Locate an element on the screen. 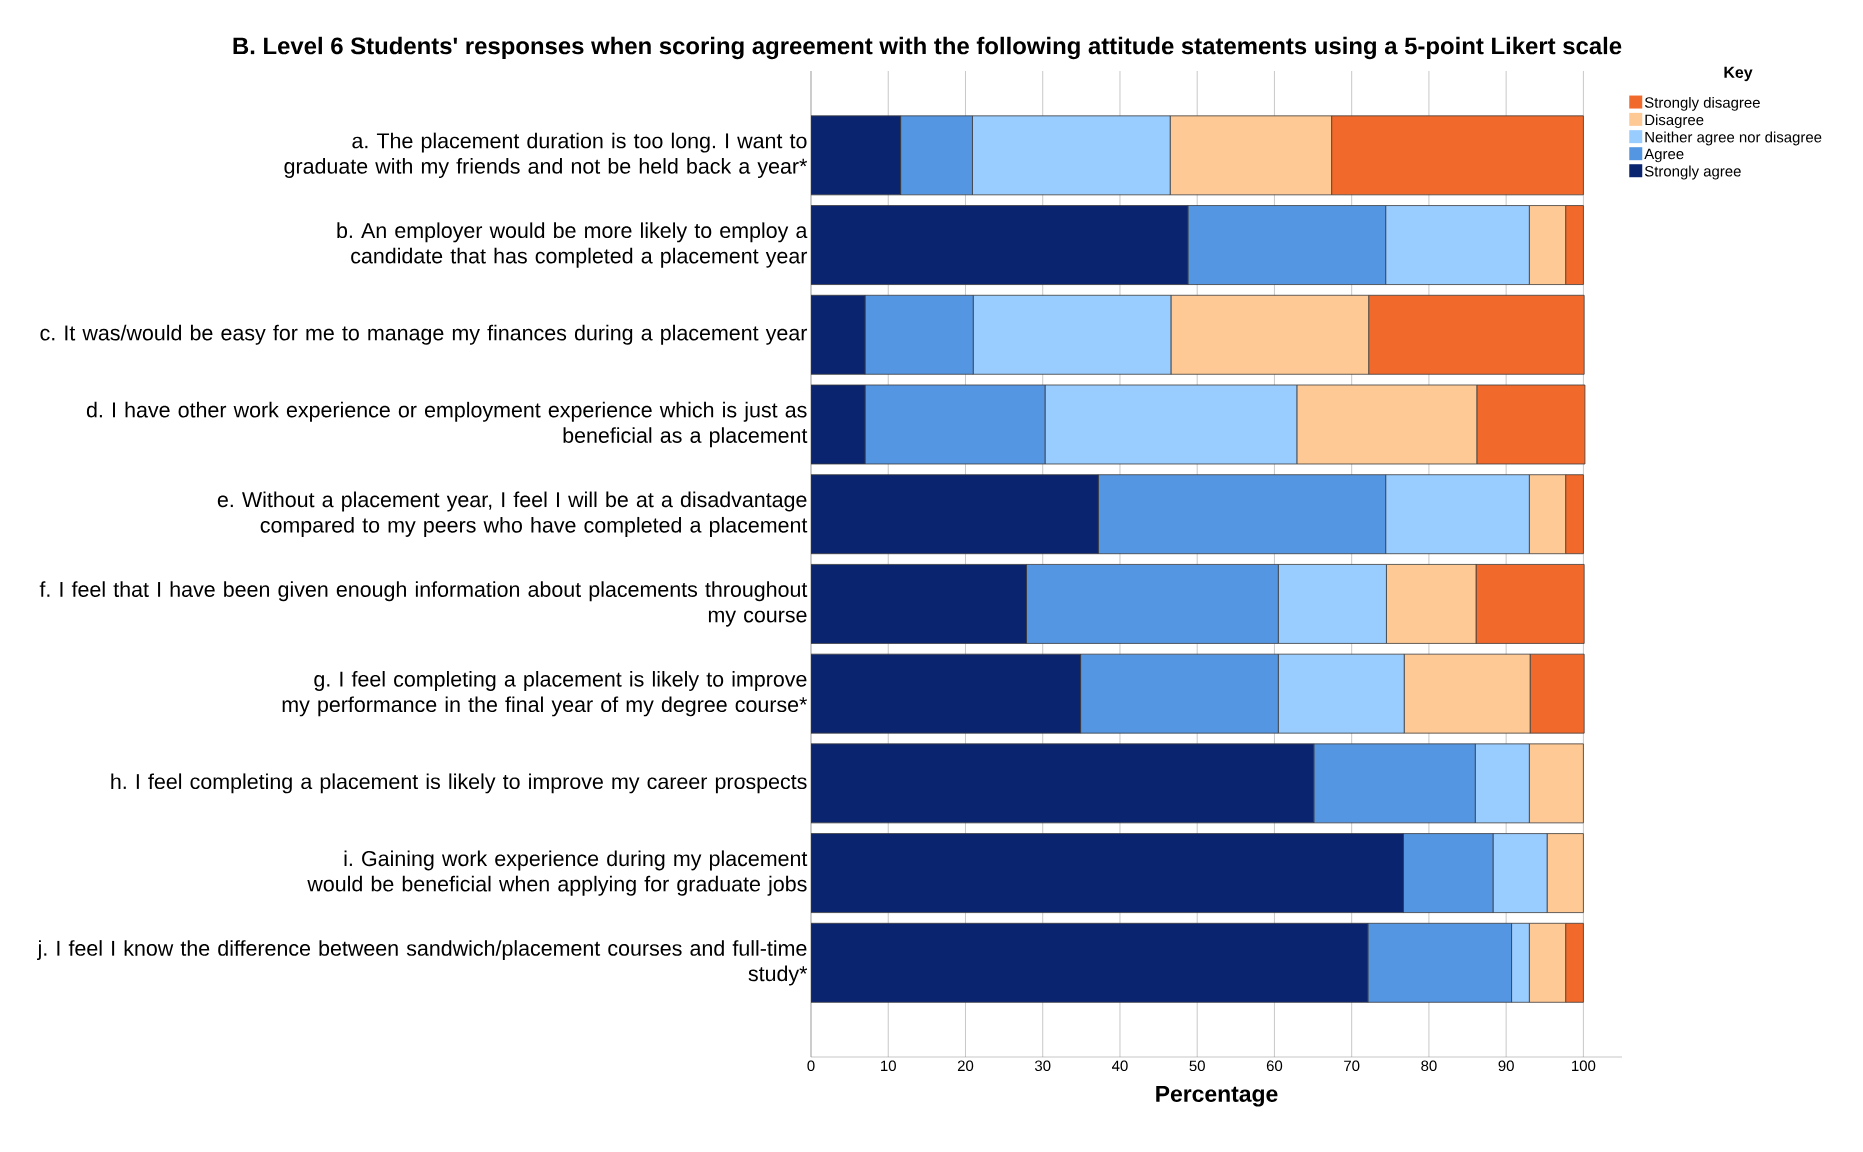  legend-label: Strongly agree is located at coordinates (1692, 172).